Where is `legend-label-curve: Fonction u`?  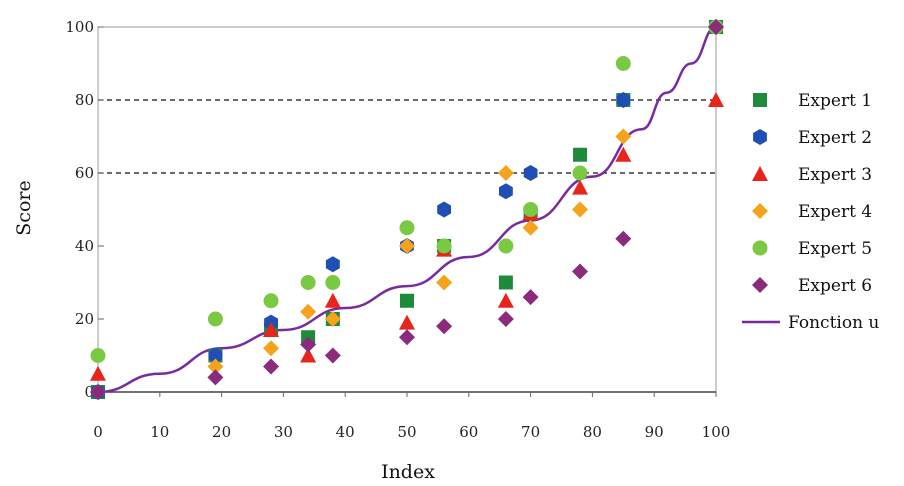 legend-label-curve: Fonction u is located at coordinates (833, 323).